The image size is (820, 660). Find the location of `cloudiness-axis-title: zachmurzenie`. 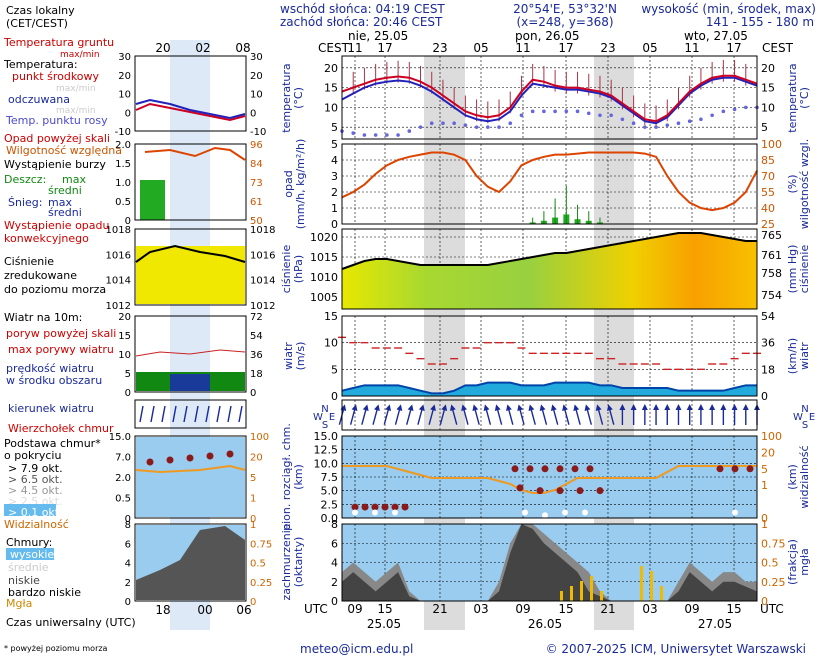

cloudiness-axis-title: zachmurzenie is located at coordinates (286, 561).